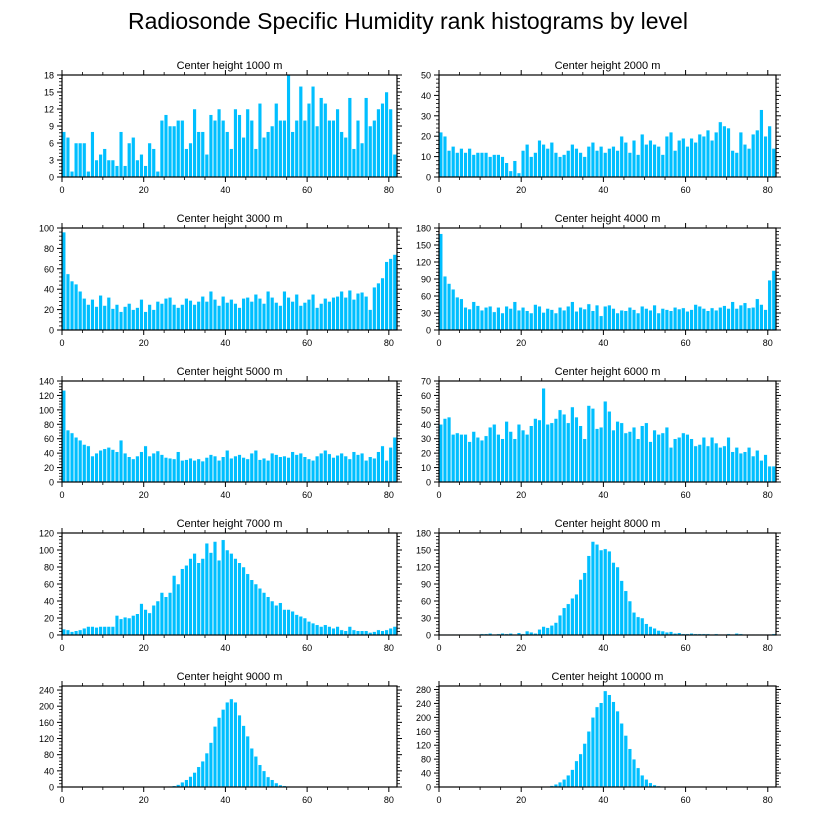 The image size is (816, 824). What do you see at coordinates (423, 732) in the screenshot?
I see `y-tick-label: 160` at bounding box center [423, 732].